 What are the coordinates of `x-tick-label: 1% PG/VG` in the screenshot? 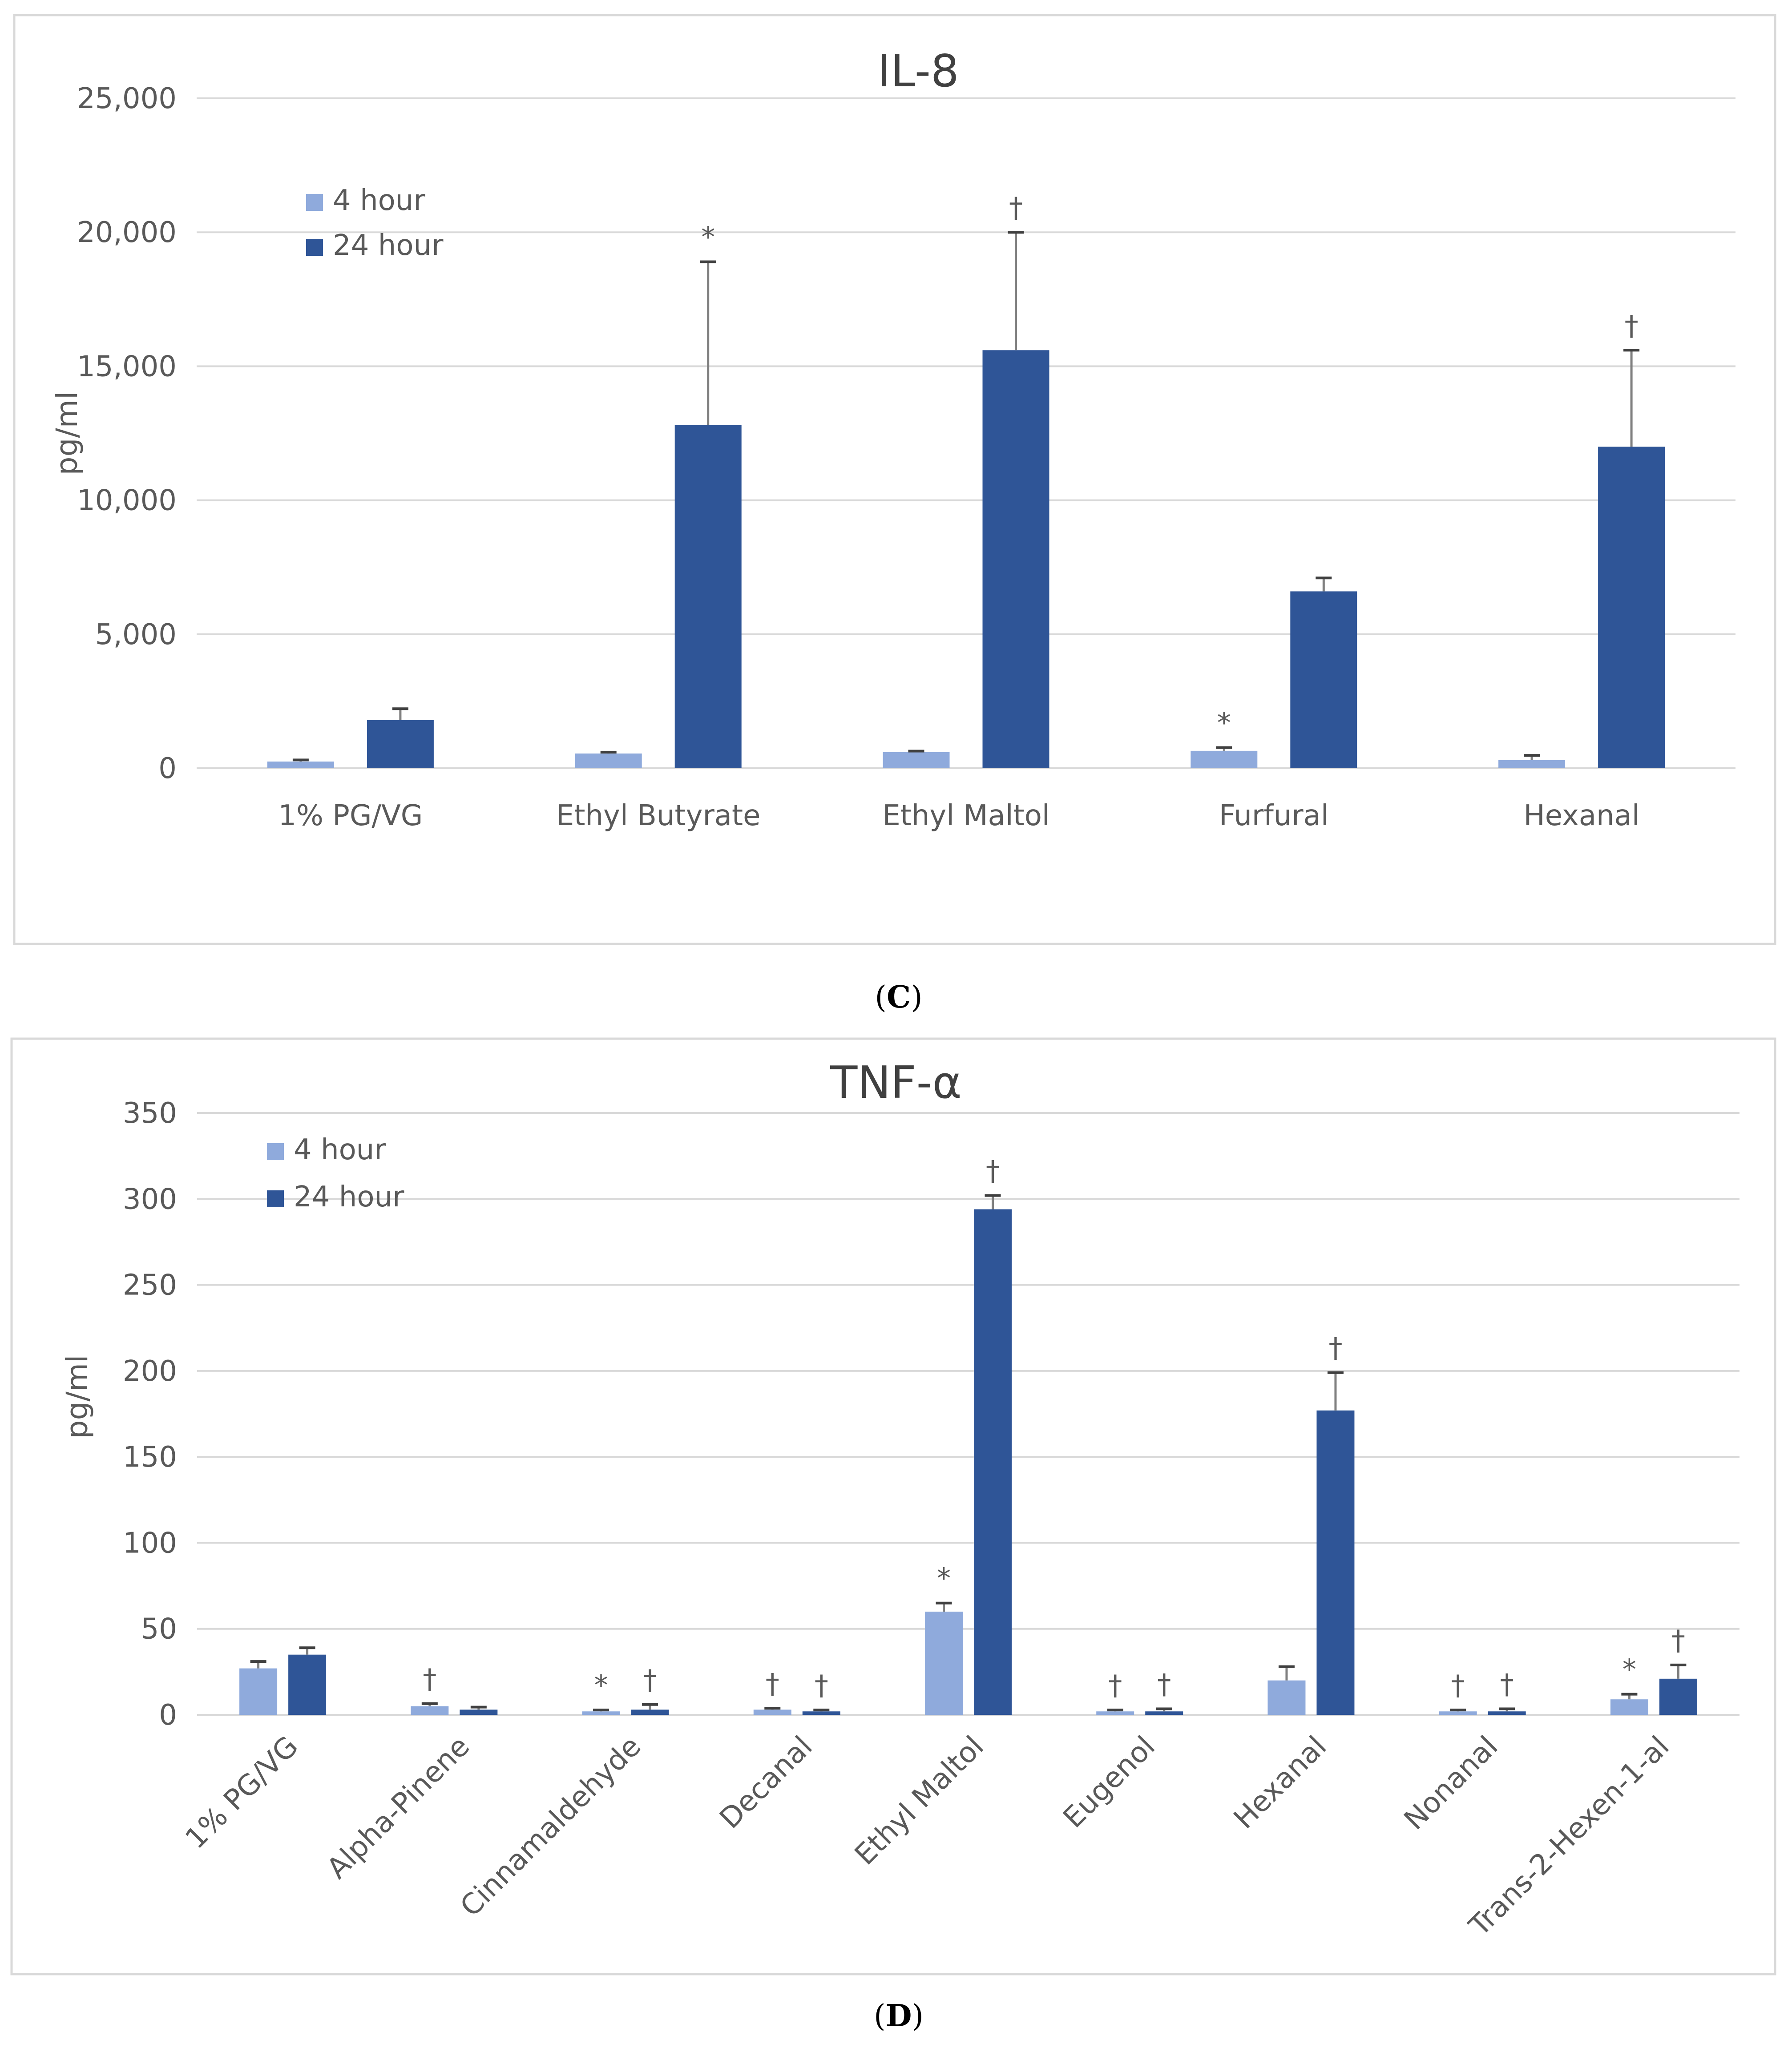 It's located at (350, 815).